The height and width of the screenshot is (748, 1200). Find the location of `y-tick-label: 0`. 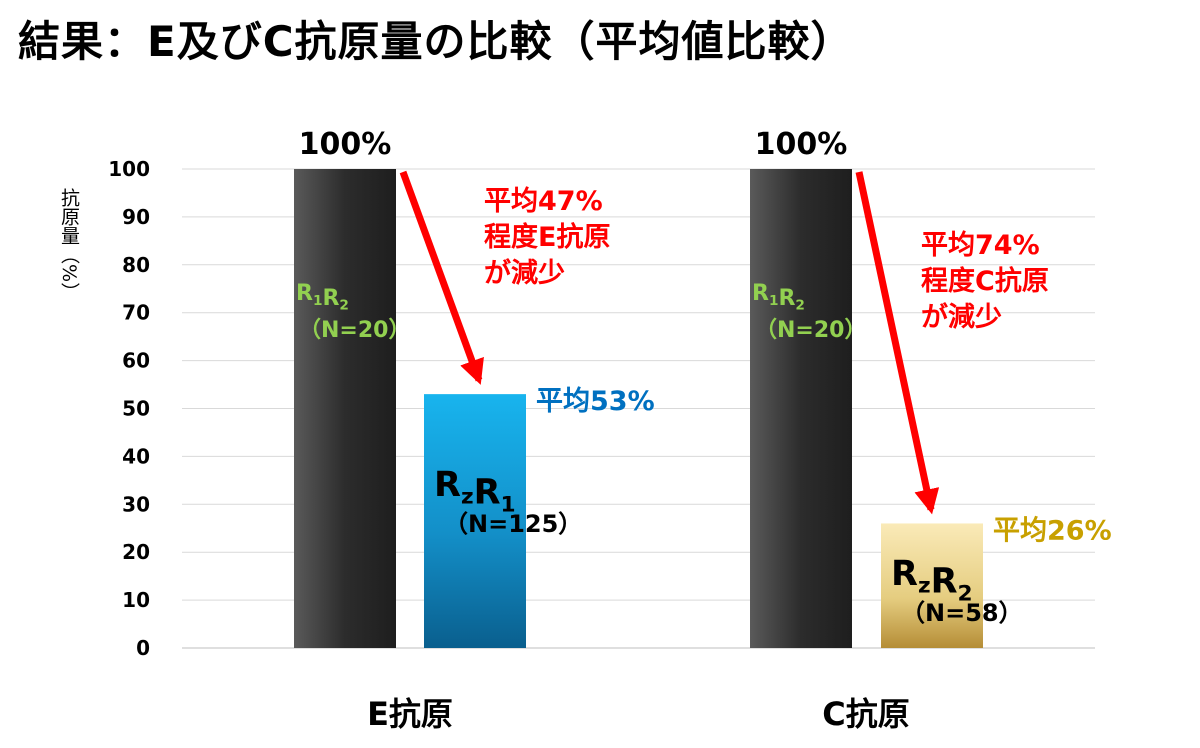

y-tick-label: 0 is located at coordinates (143, 648).